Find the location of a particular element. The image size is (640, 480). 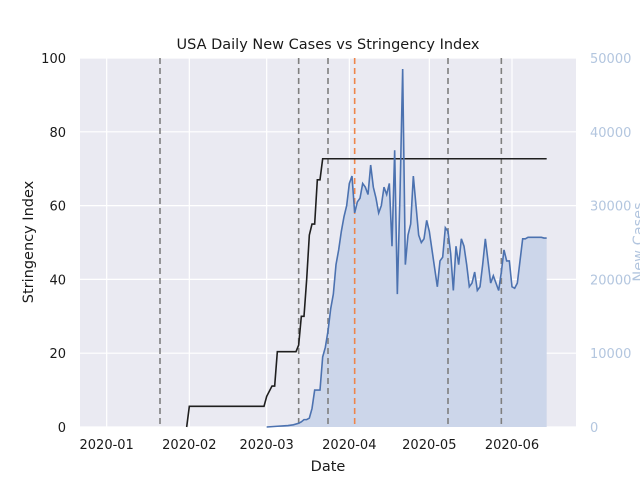

y-left-tick-label: 100 is located at coordinates (53, 59).